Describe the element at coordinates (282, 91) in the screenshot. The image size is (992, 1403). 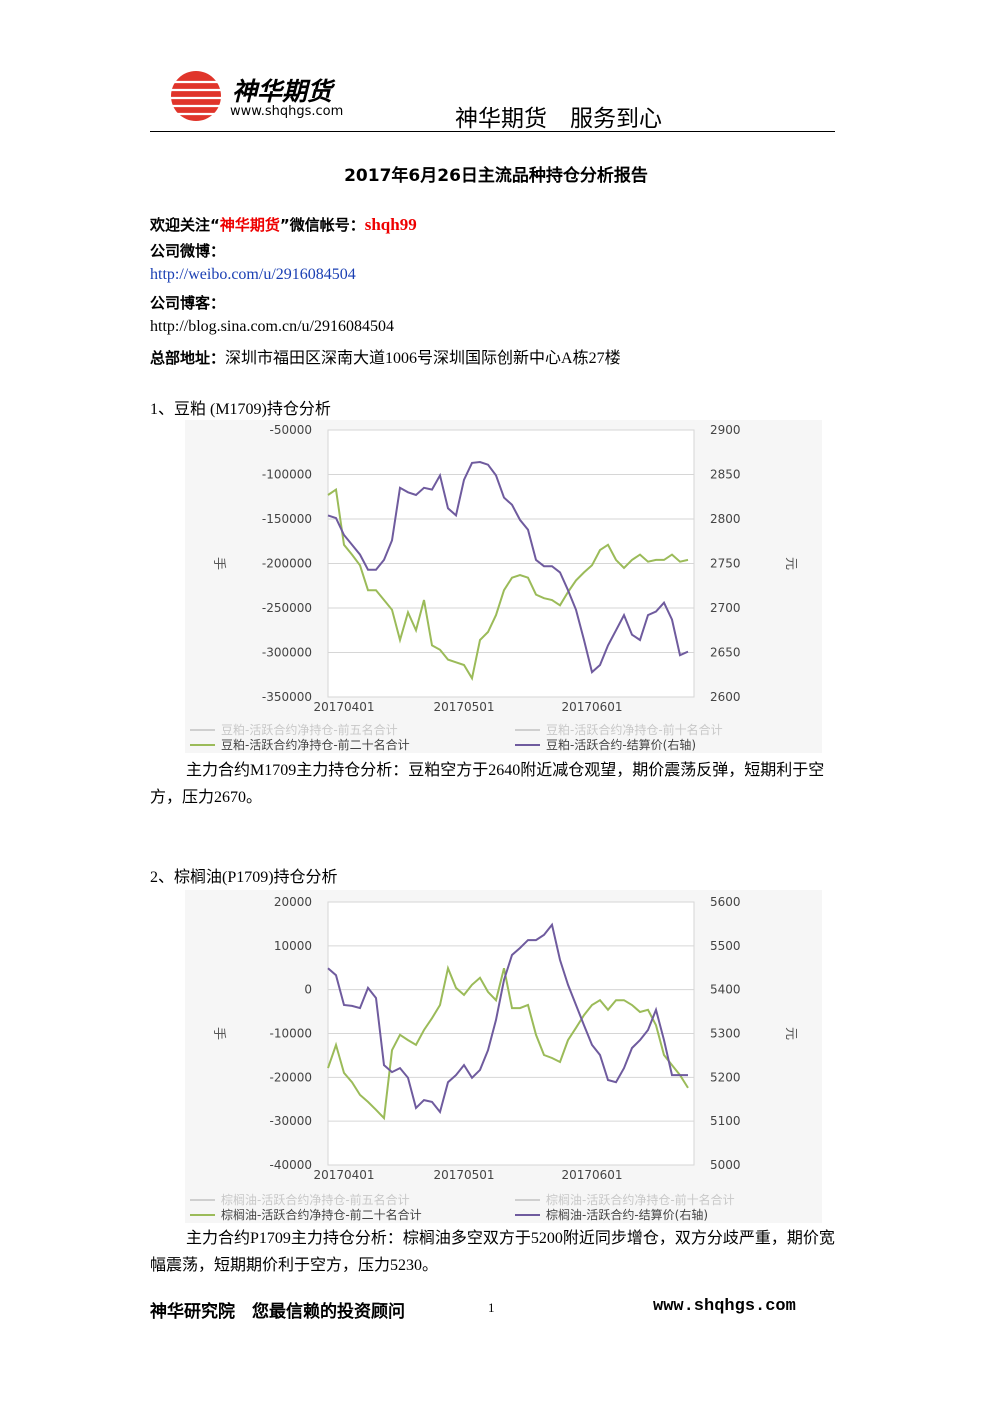
I see `brand: 神华期货` at that location.